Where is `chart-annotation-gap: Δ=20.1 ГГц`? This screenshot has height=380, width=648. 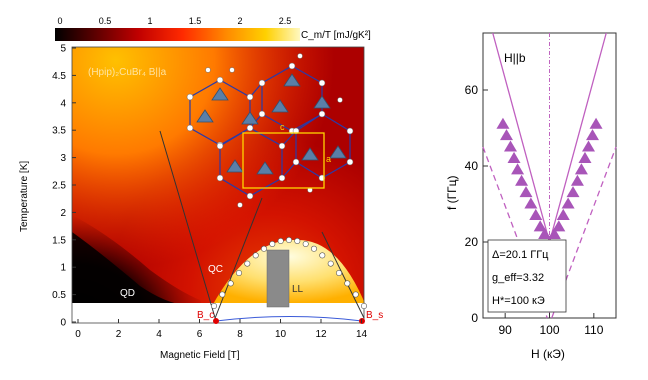
chart-annotation-gap: Δ=20.1 ГГц is located at coordinates (520, 255).